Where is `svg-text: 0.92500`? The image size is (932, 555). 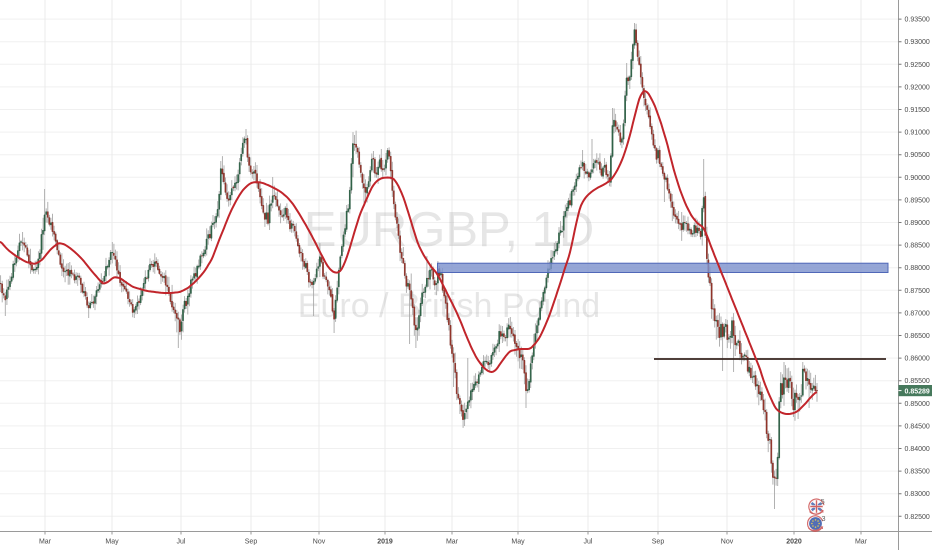
svg-text: 0.92500 is located at coordinates (917, 65).